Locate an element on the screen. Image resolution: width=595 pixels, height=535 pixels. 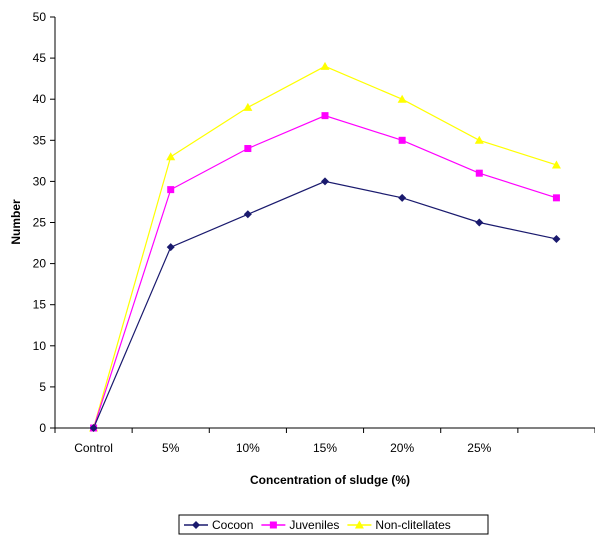
x-tick-label: 10% is located at coordinates (248, 448).